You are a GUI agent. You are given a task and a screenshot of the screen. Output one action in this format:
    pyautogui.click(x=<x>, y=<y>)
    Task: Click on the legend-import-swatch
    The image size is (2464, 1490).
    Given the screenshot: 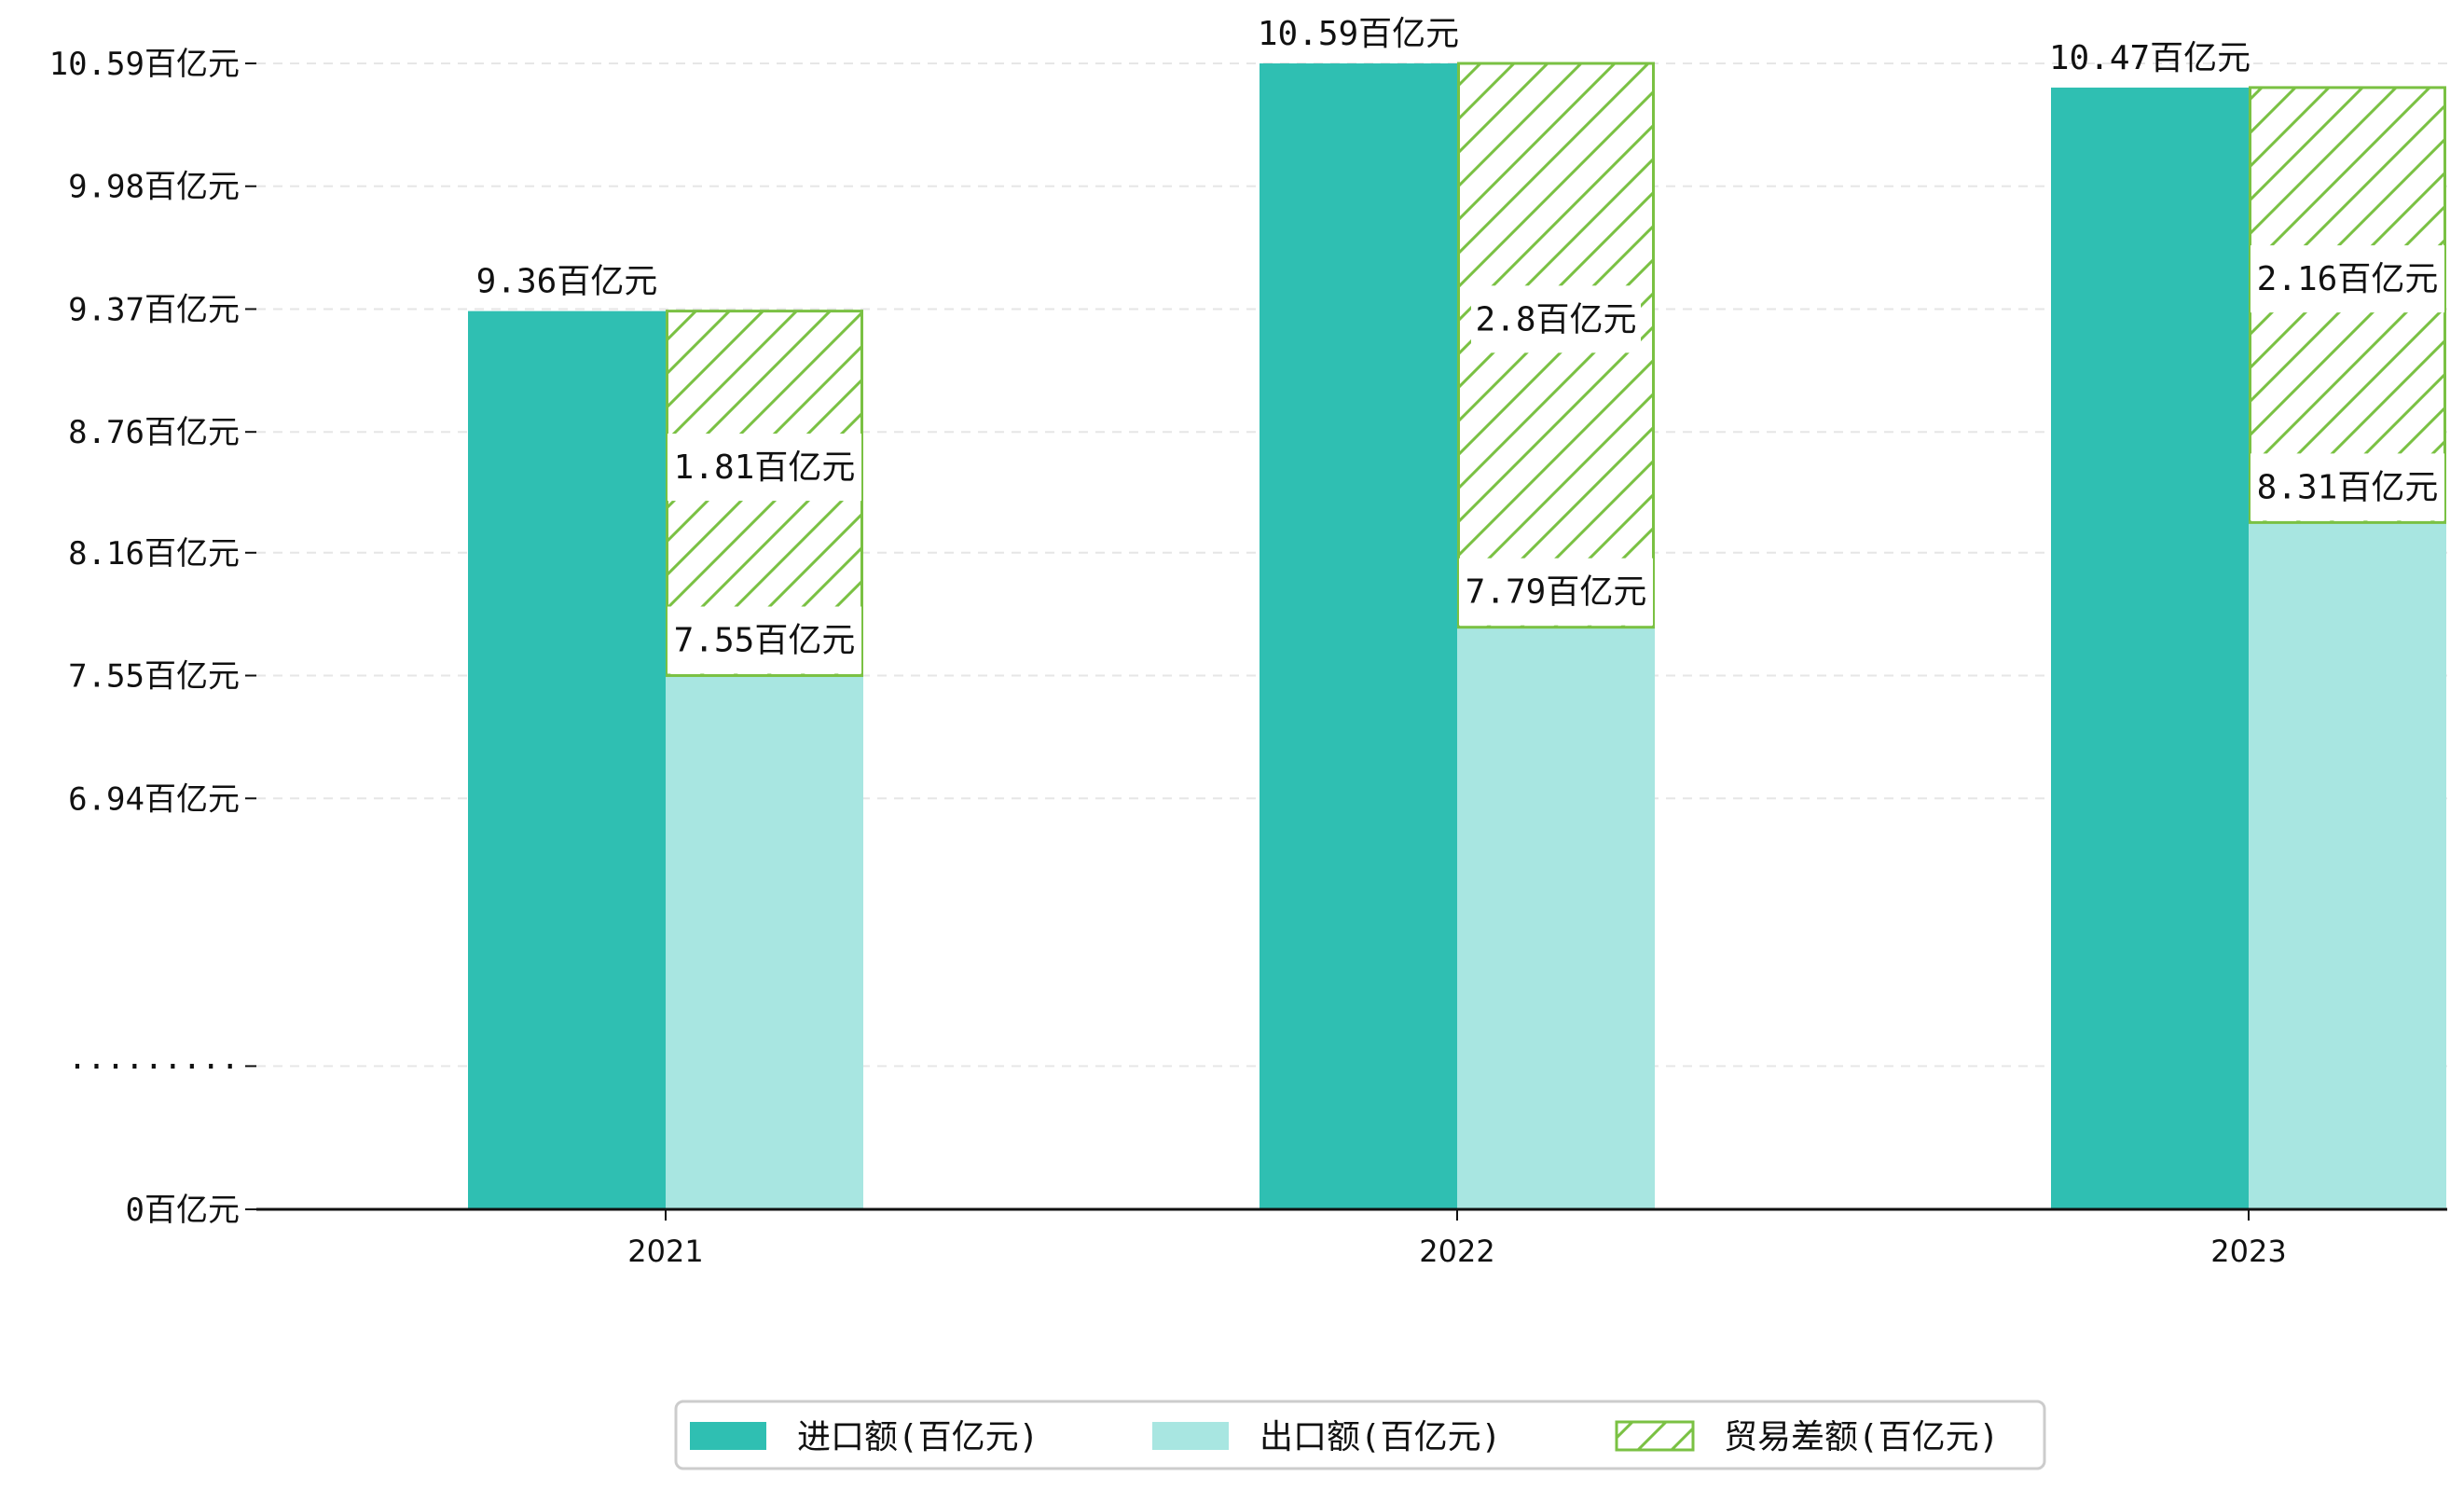 What is the action you would take?
    pyautogui.click(x=728, y=1436)
    